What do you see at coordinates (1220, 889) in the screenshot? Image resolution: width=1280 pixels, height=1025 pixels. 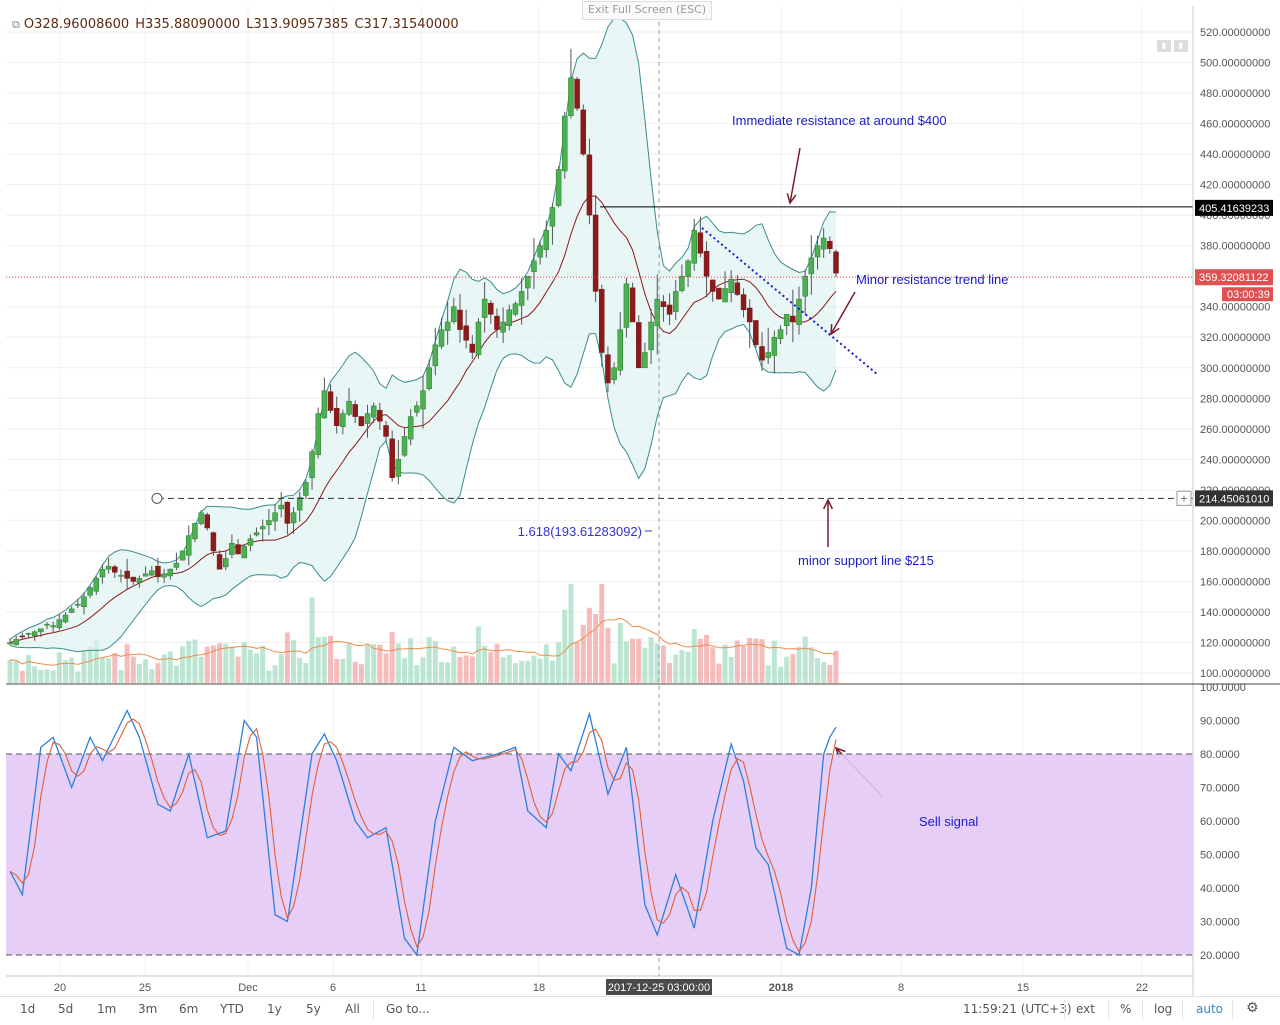 I see `oscillator-tick-label: 40.0000` at bounding box center [1220, 889].